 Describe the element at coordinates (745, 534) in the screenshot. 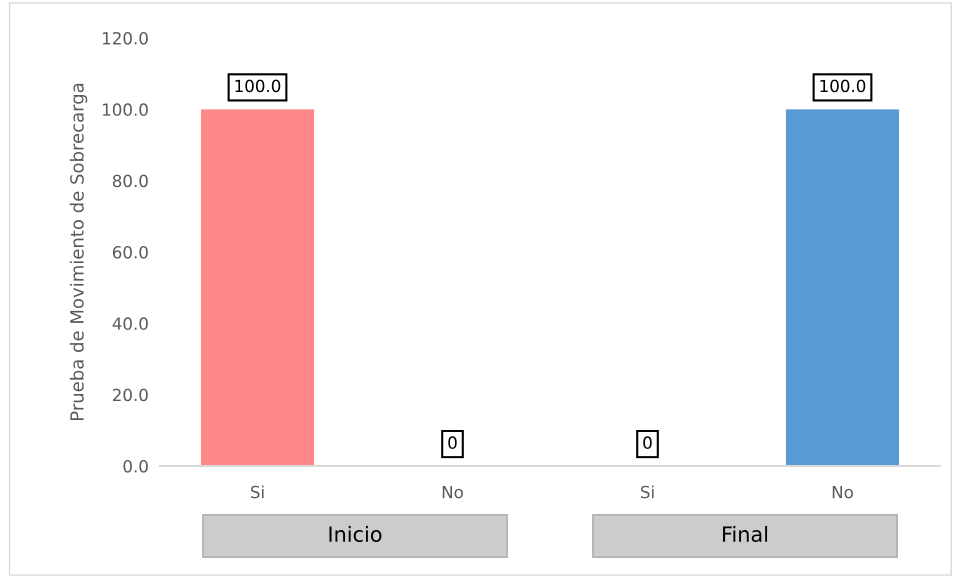

I see `text: Final` at that location.